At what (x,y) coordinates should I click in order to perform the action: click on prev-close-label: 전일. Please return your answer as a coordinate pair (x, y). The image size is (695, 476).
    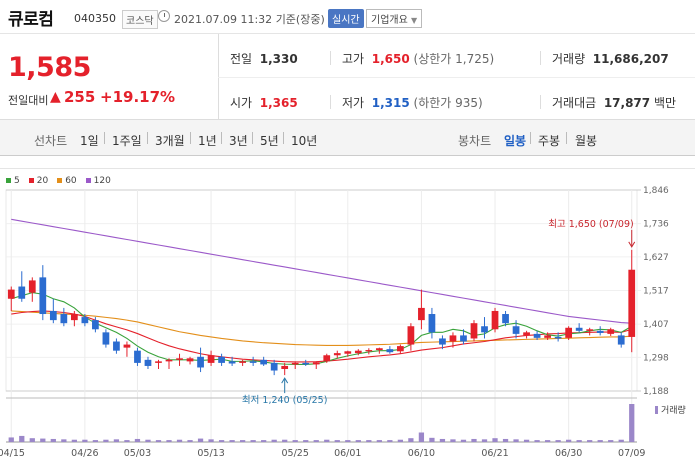
    Looking at the image, I should click on (241, 59).